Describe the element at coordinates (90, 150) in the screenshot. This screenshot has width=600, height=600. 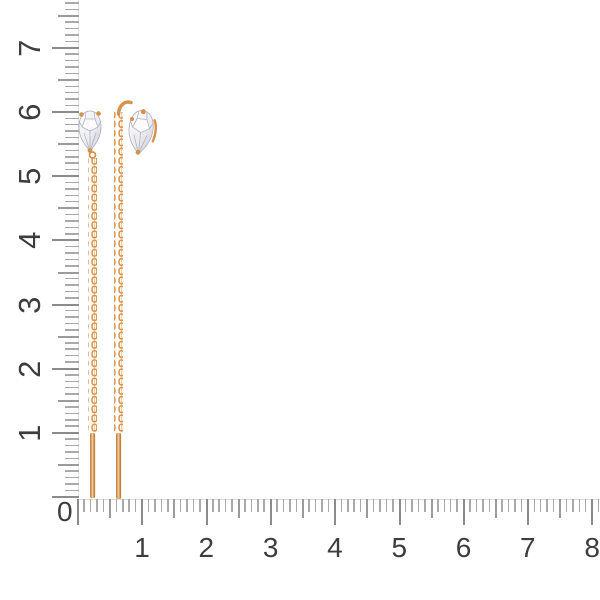
I see `left-earring-prong-bottom` at that location.